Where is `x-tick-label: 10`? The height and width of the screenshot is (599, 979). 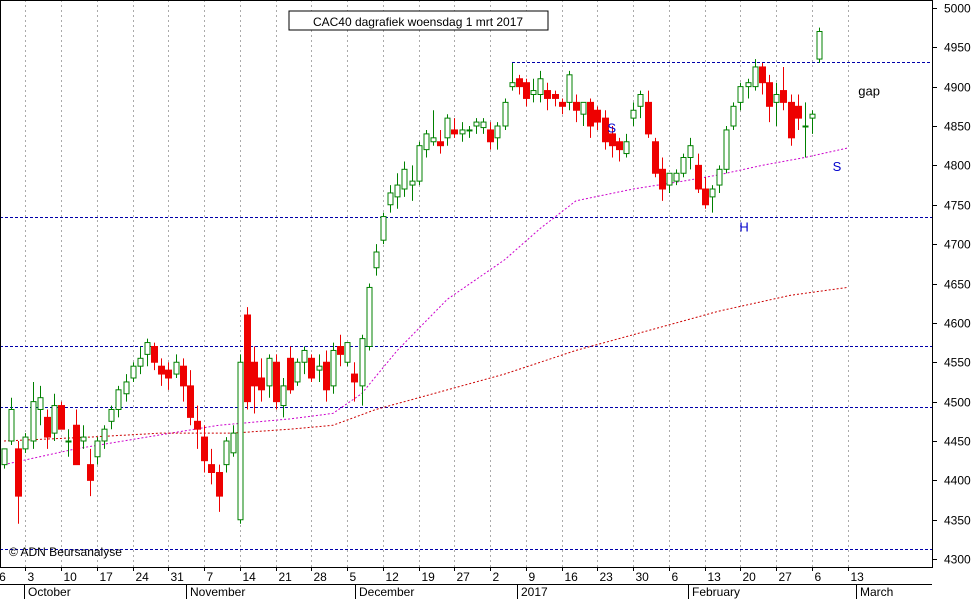 x-tick-label: 10 is located at coordinates (71, 577).